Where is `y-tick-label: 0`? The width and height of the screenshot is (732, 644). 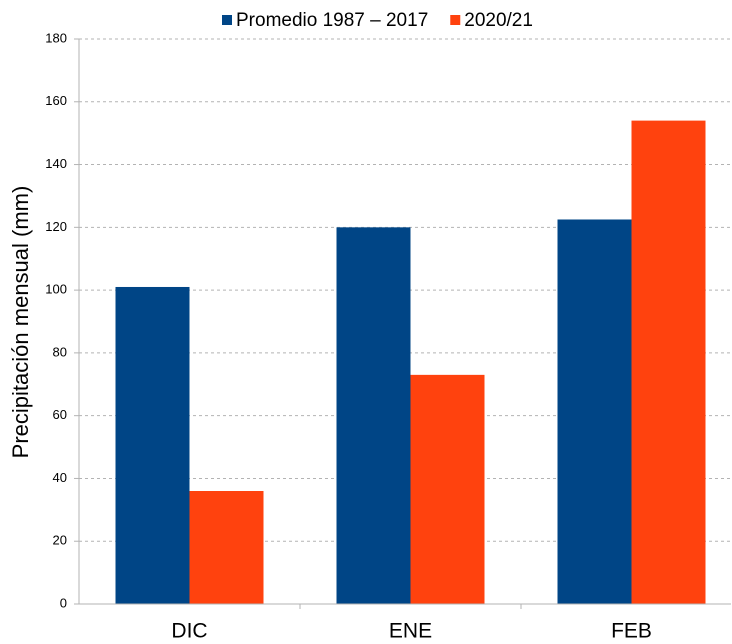
y-tick-label: 0 is located at coordinates (63, 602).